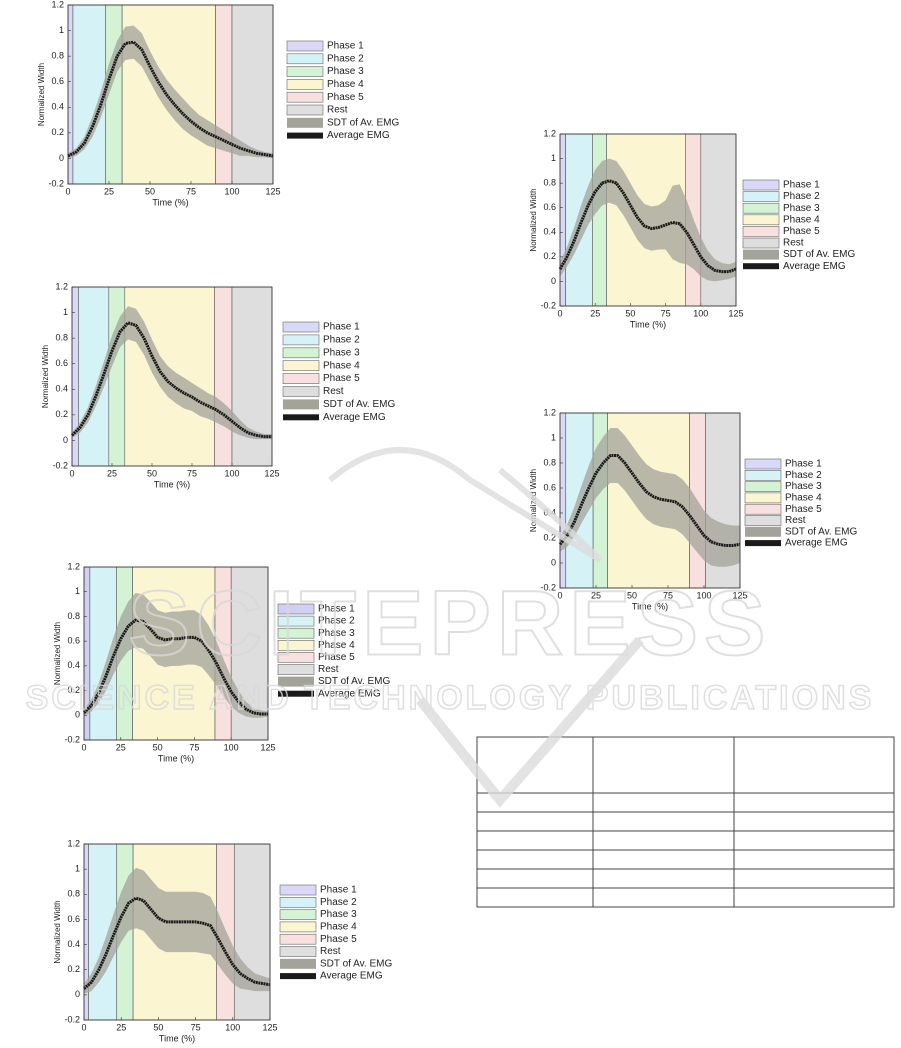 The width and height of the screenshot is (901, 1048). I want to click on y-tick-label: 1, so click(77, 591).